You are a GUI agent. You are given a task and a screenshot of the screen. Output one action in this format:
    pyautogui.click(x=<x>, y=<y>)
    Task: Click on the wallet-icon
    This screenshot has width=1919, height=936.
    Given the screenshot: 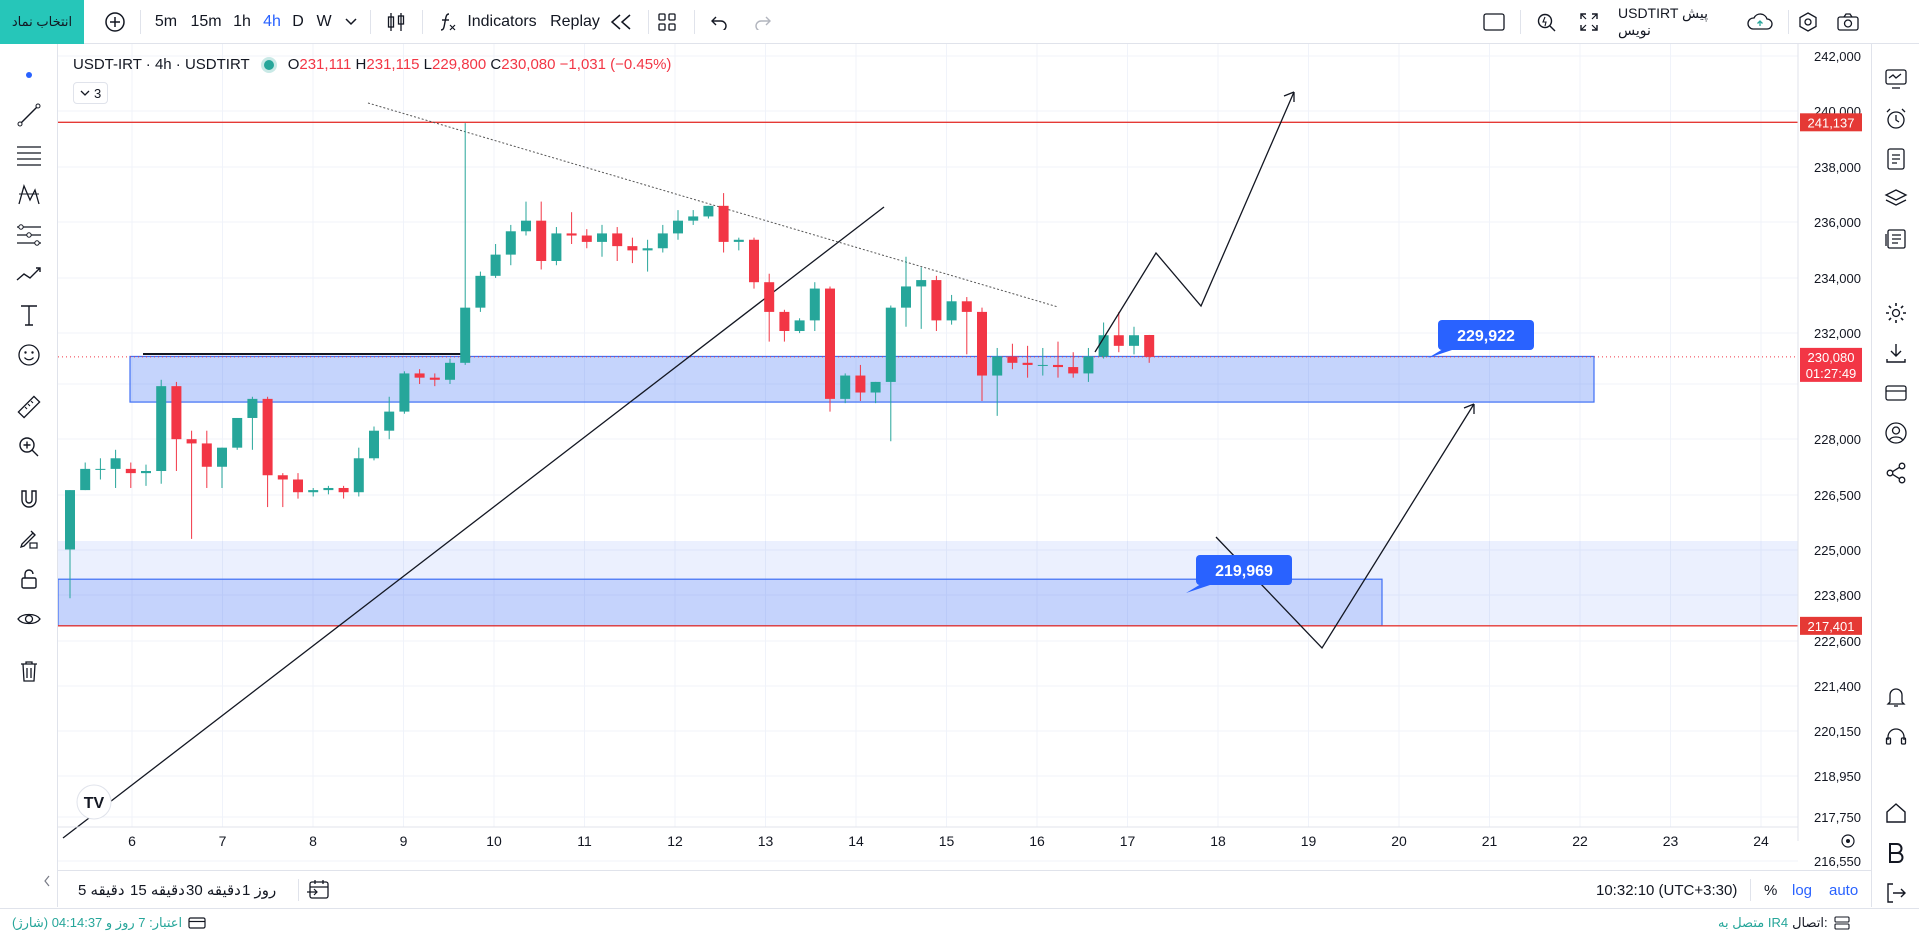 What is the action you would take?
    pyautogui.click(x=1896, y=393)
    